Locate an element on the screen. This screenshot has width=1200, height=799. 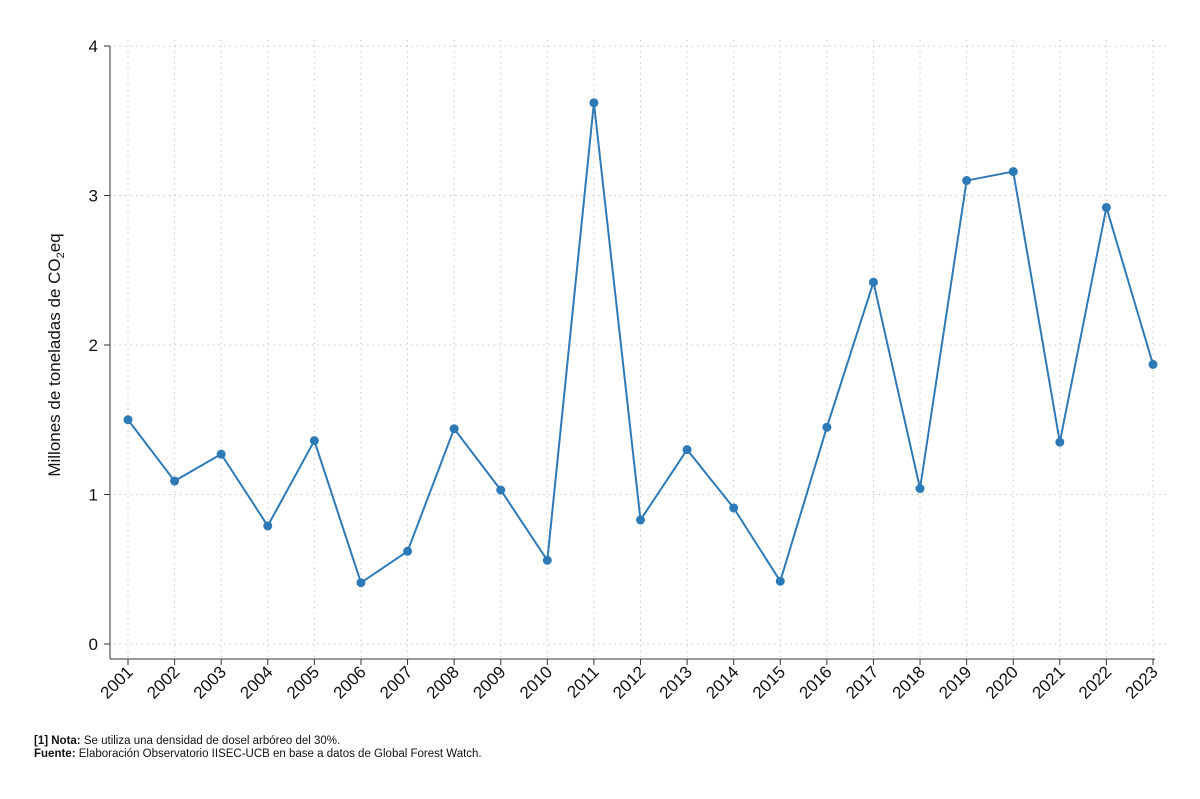
x-tick-label: 2007 is located at coordinates (396, 682).